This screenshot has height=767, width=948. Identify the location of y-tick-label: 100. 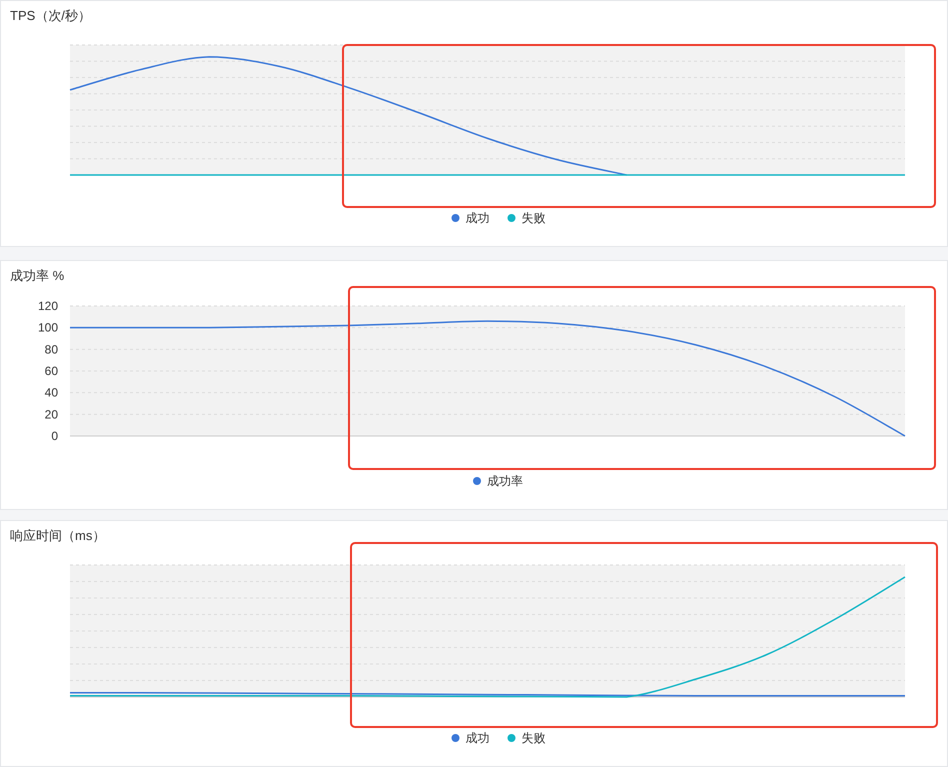
(48, 327).